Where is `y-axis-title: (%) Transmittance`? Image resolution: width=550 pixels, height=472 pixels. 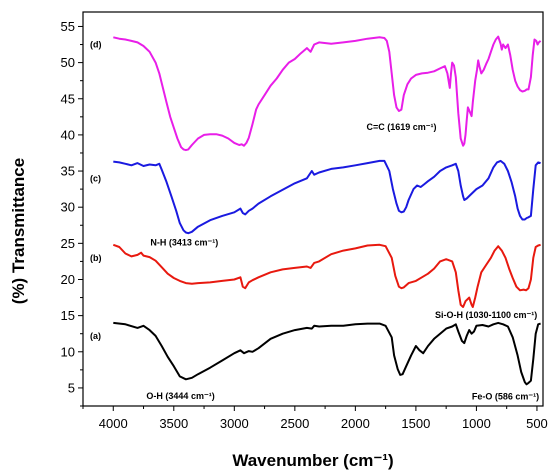
y-axis-title: (%) Transmittance is located at coordinates (18, 231).